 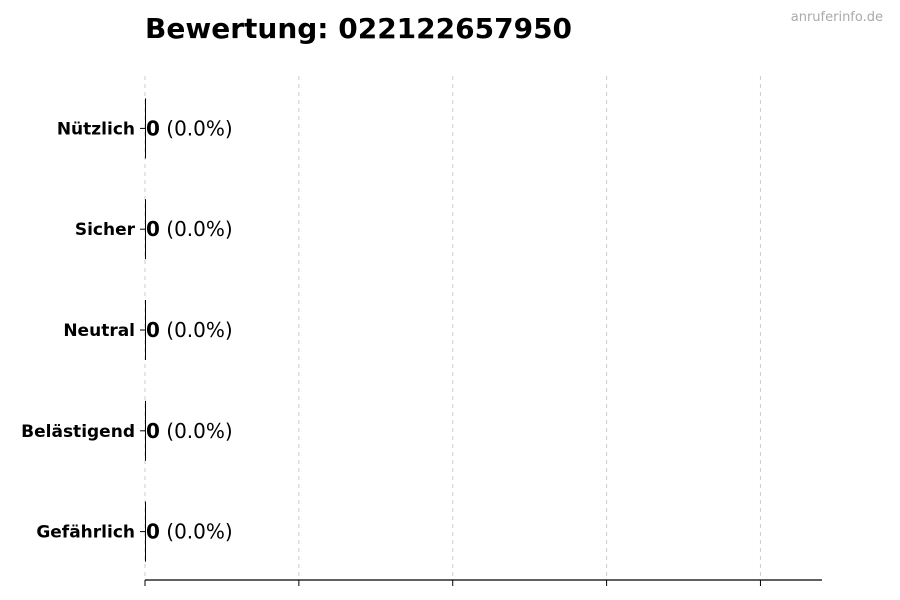 I want to click on category-label: Neutral, so click(x=99, y=331).